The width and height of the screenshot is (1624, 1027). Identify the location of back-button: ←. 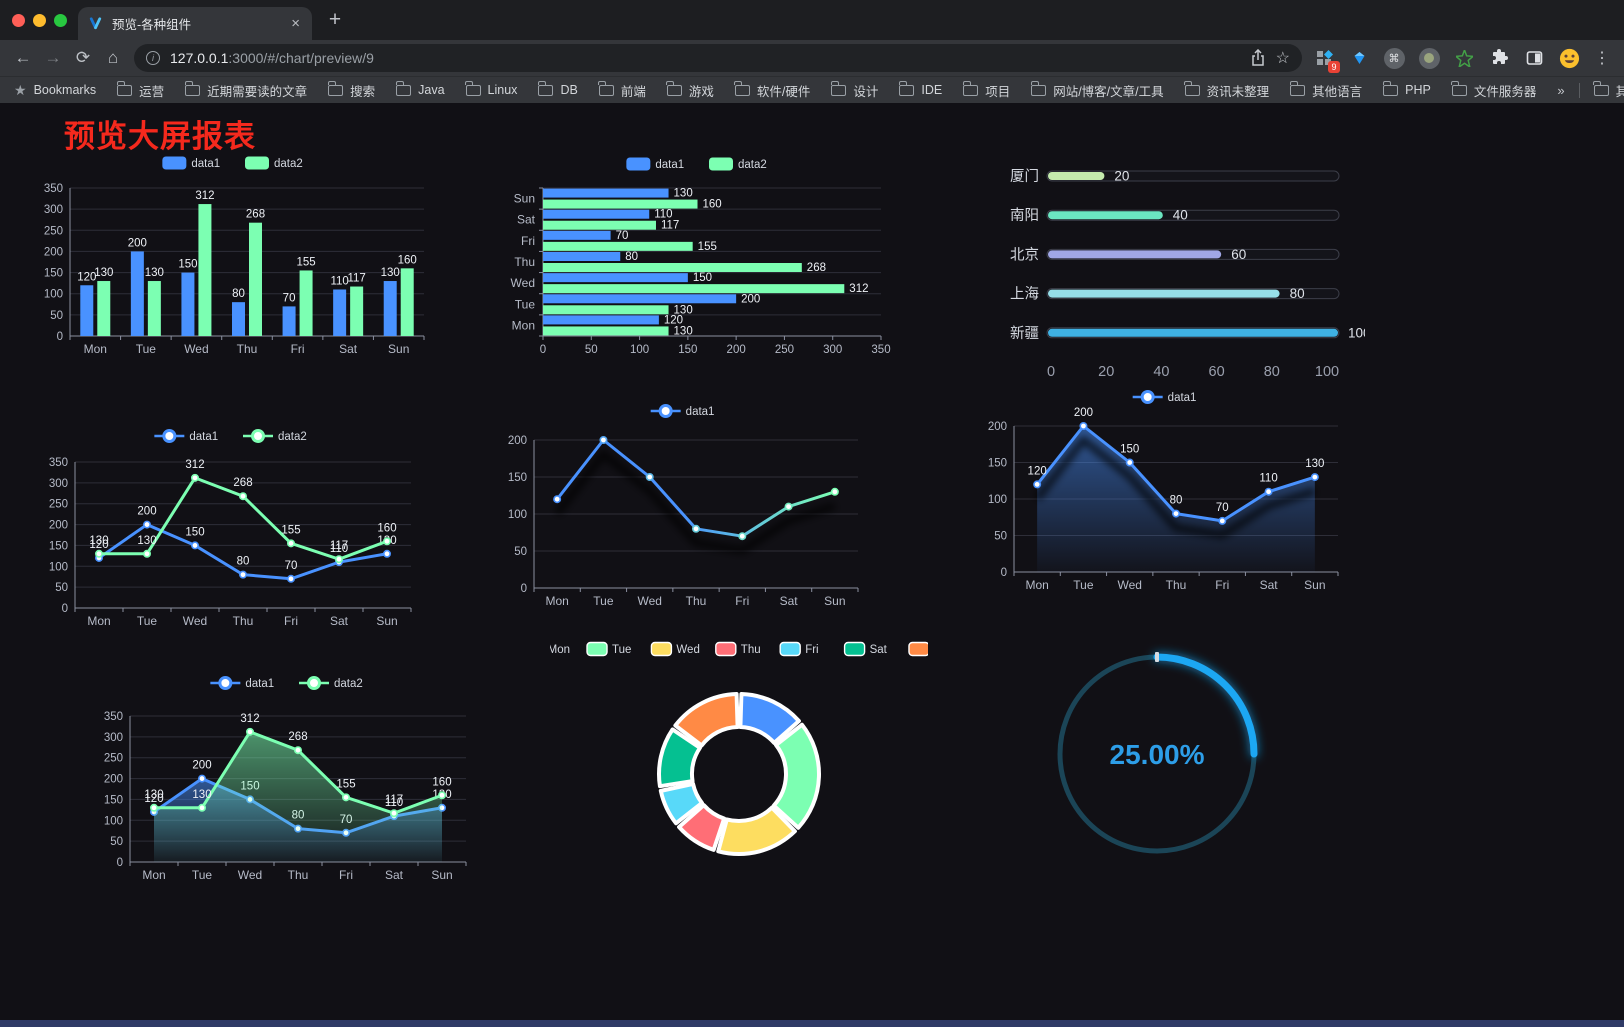
(23, 57).